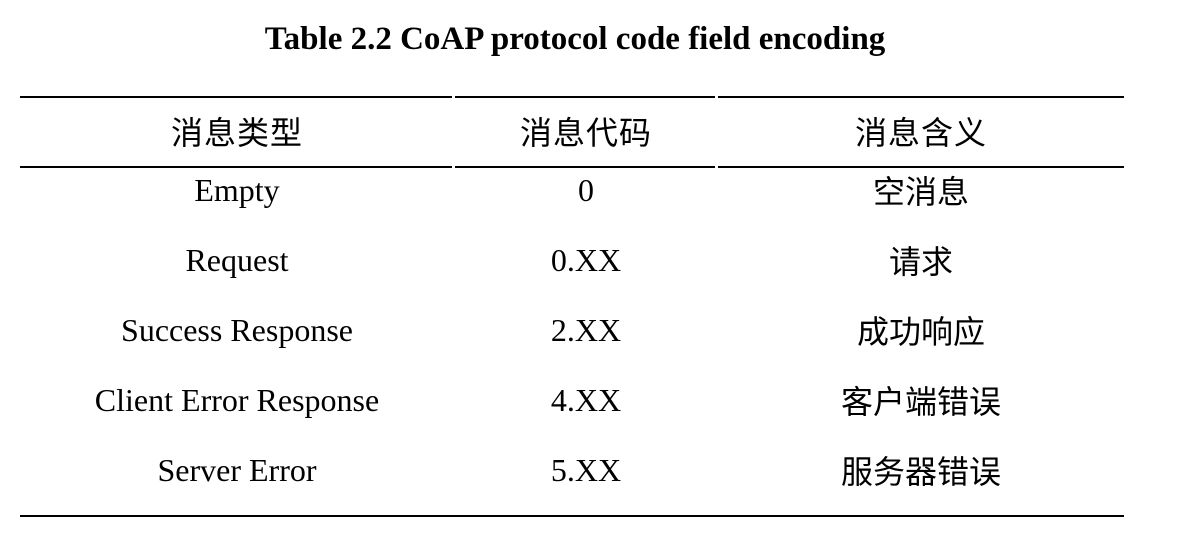  I want to click on cell-message-meaning: 服务器错误, so click(920, 472).